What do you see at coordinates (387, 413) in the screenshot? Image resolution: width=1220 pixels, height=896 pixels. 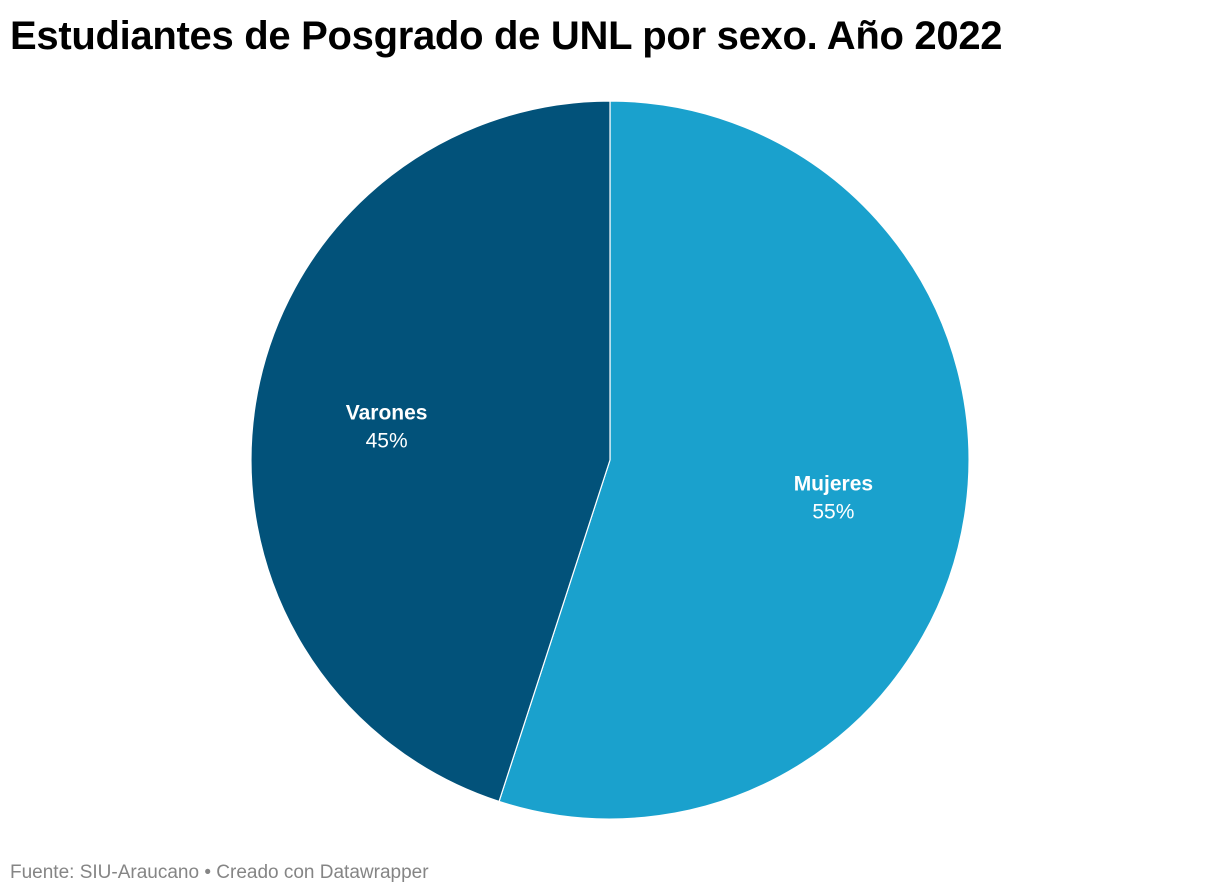 I see `slice-label-varones: Varones` at bounding box center [387, 413].